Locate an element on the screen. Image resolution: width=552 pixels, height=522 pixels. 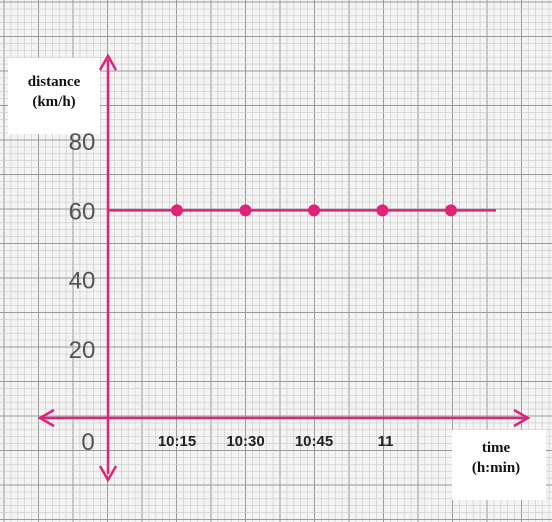
x-axis-arrow-right is located at coordinates (522, 418).